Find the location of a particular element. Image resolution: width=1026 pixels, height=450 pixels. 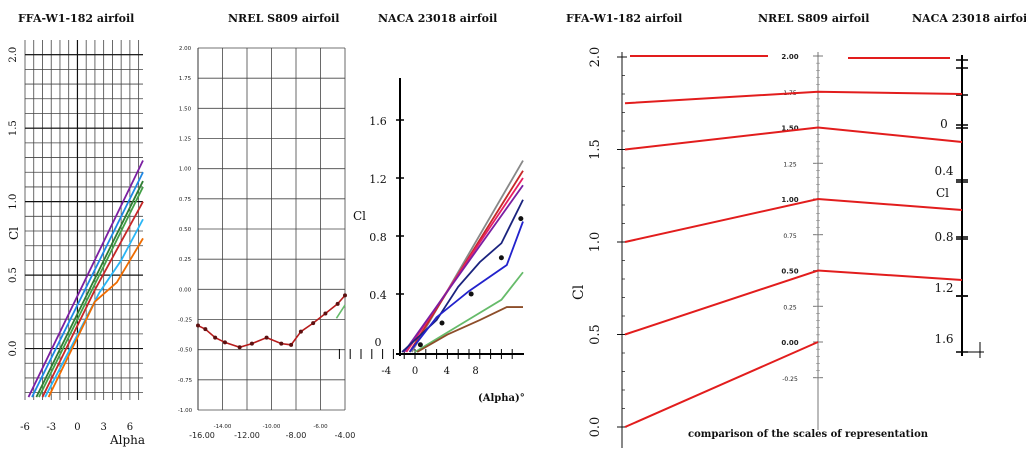

panel1-xlabel: Alpha is located at coordinates (127, 440).